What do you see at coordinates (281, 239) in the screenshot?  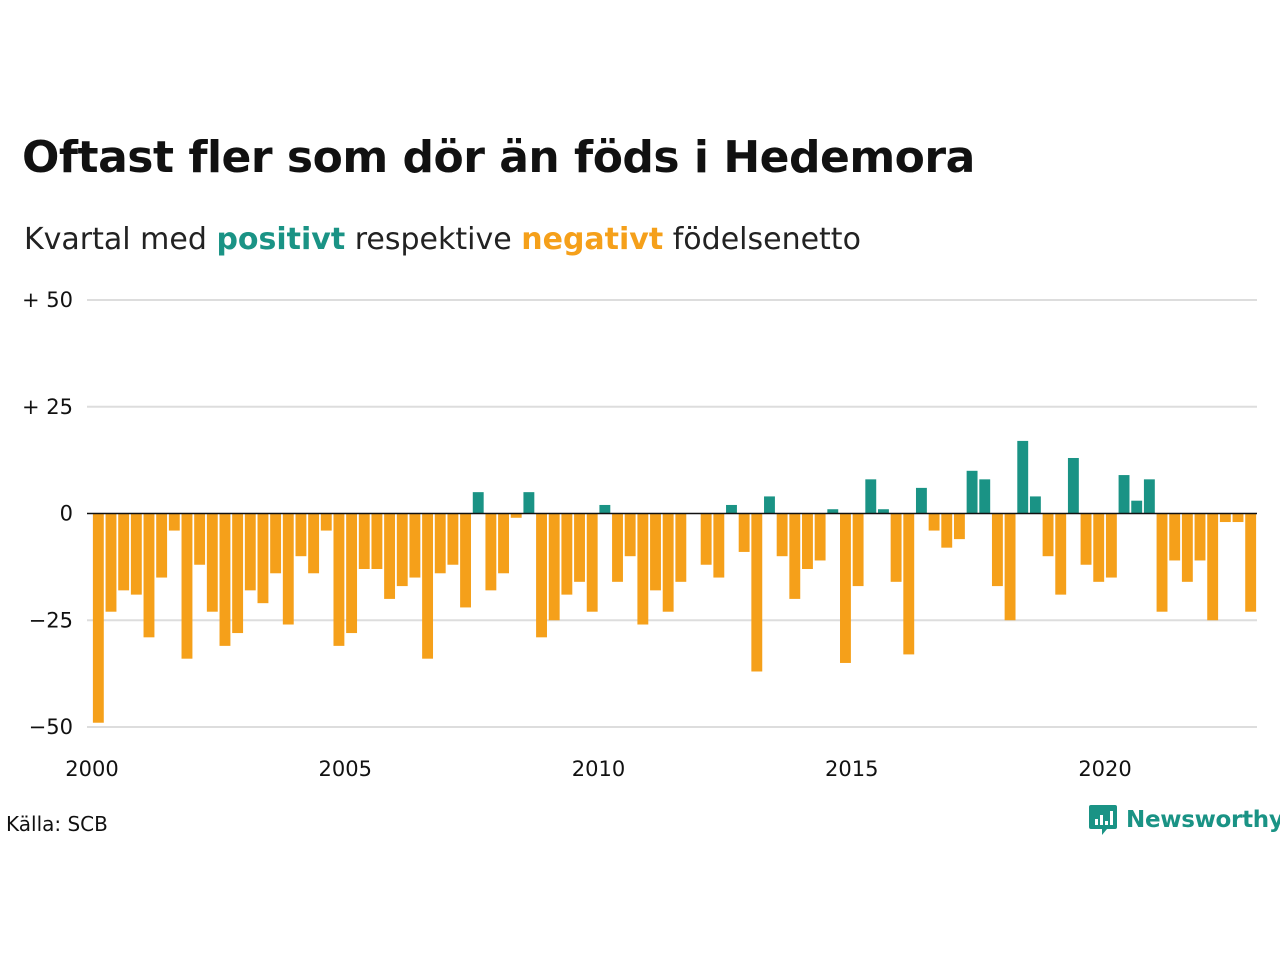 I see `subtitle-positive: positivt` at bounding box center [281, 239].